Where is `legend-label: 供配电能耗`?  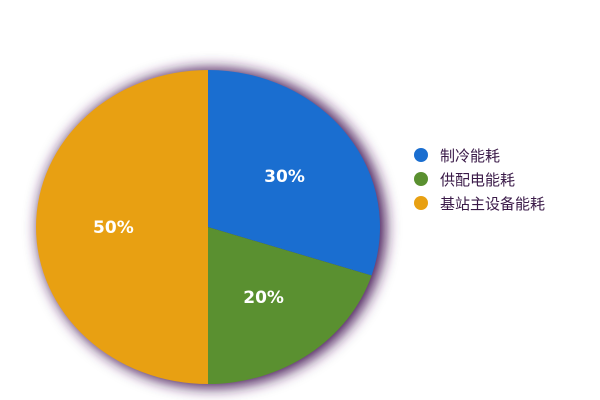 legend-label: 供配电能耗 is located at coordinates (478, 179).